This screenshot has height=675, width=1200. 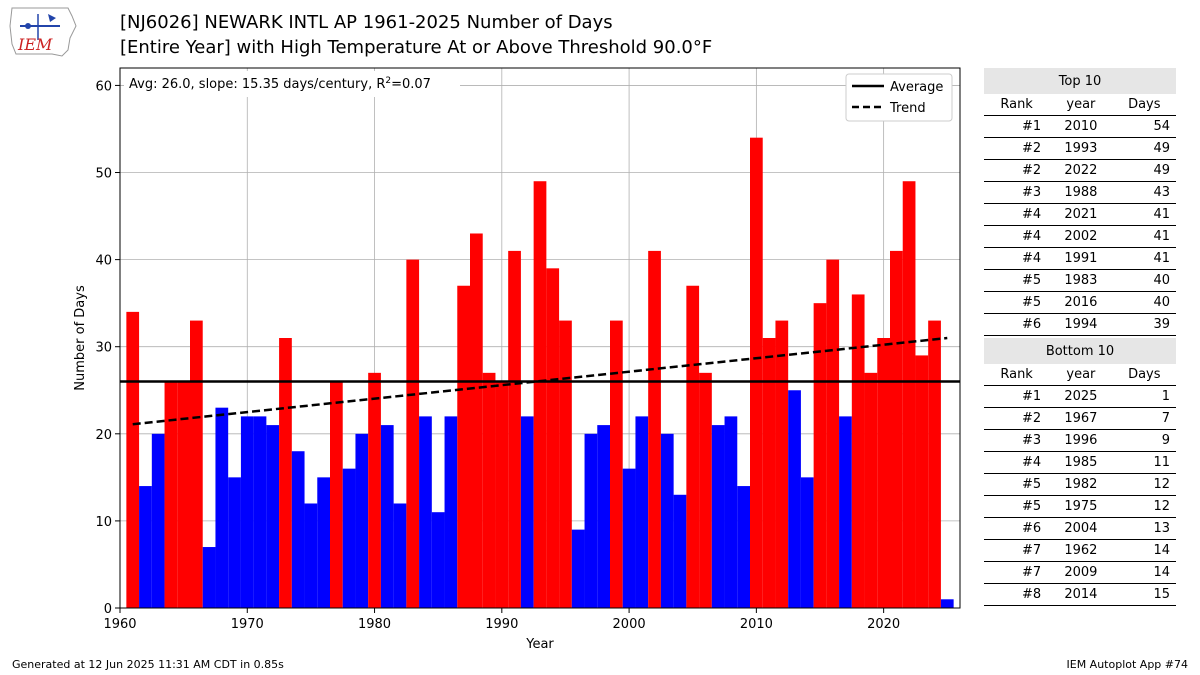 I want to click on top10-cell: 1983, so click(x=1081, y=280).